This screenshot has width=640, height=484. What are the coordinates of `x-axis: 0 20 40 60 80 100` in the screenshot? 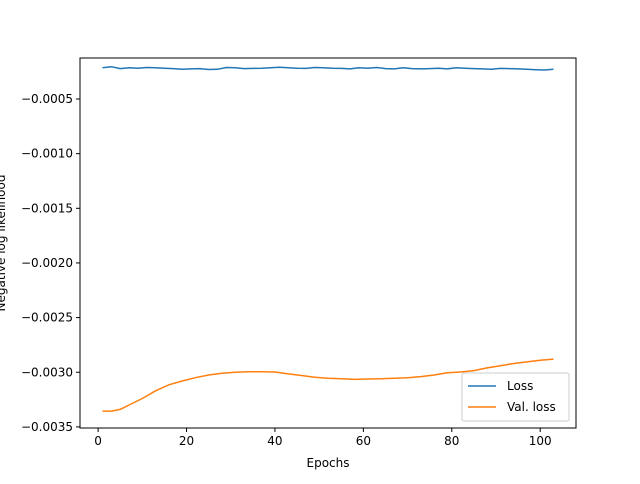 It's located at (323, 438).